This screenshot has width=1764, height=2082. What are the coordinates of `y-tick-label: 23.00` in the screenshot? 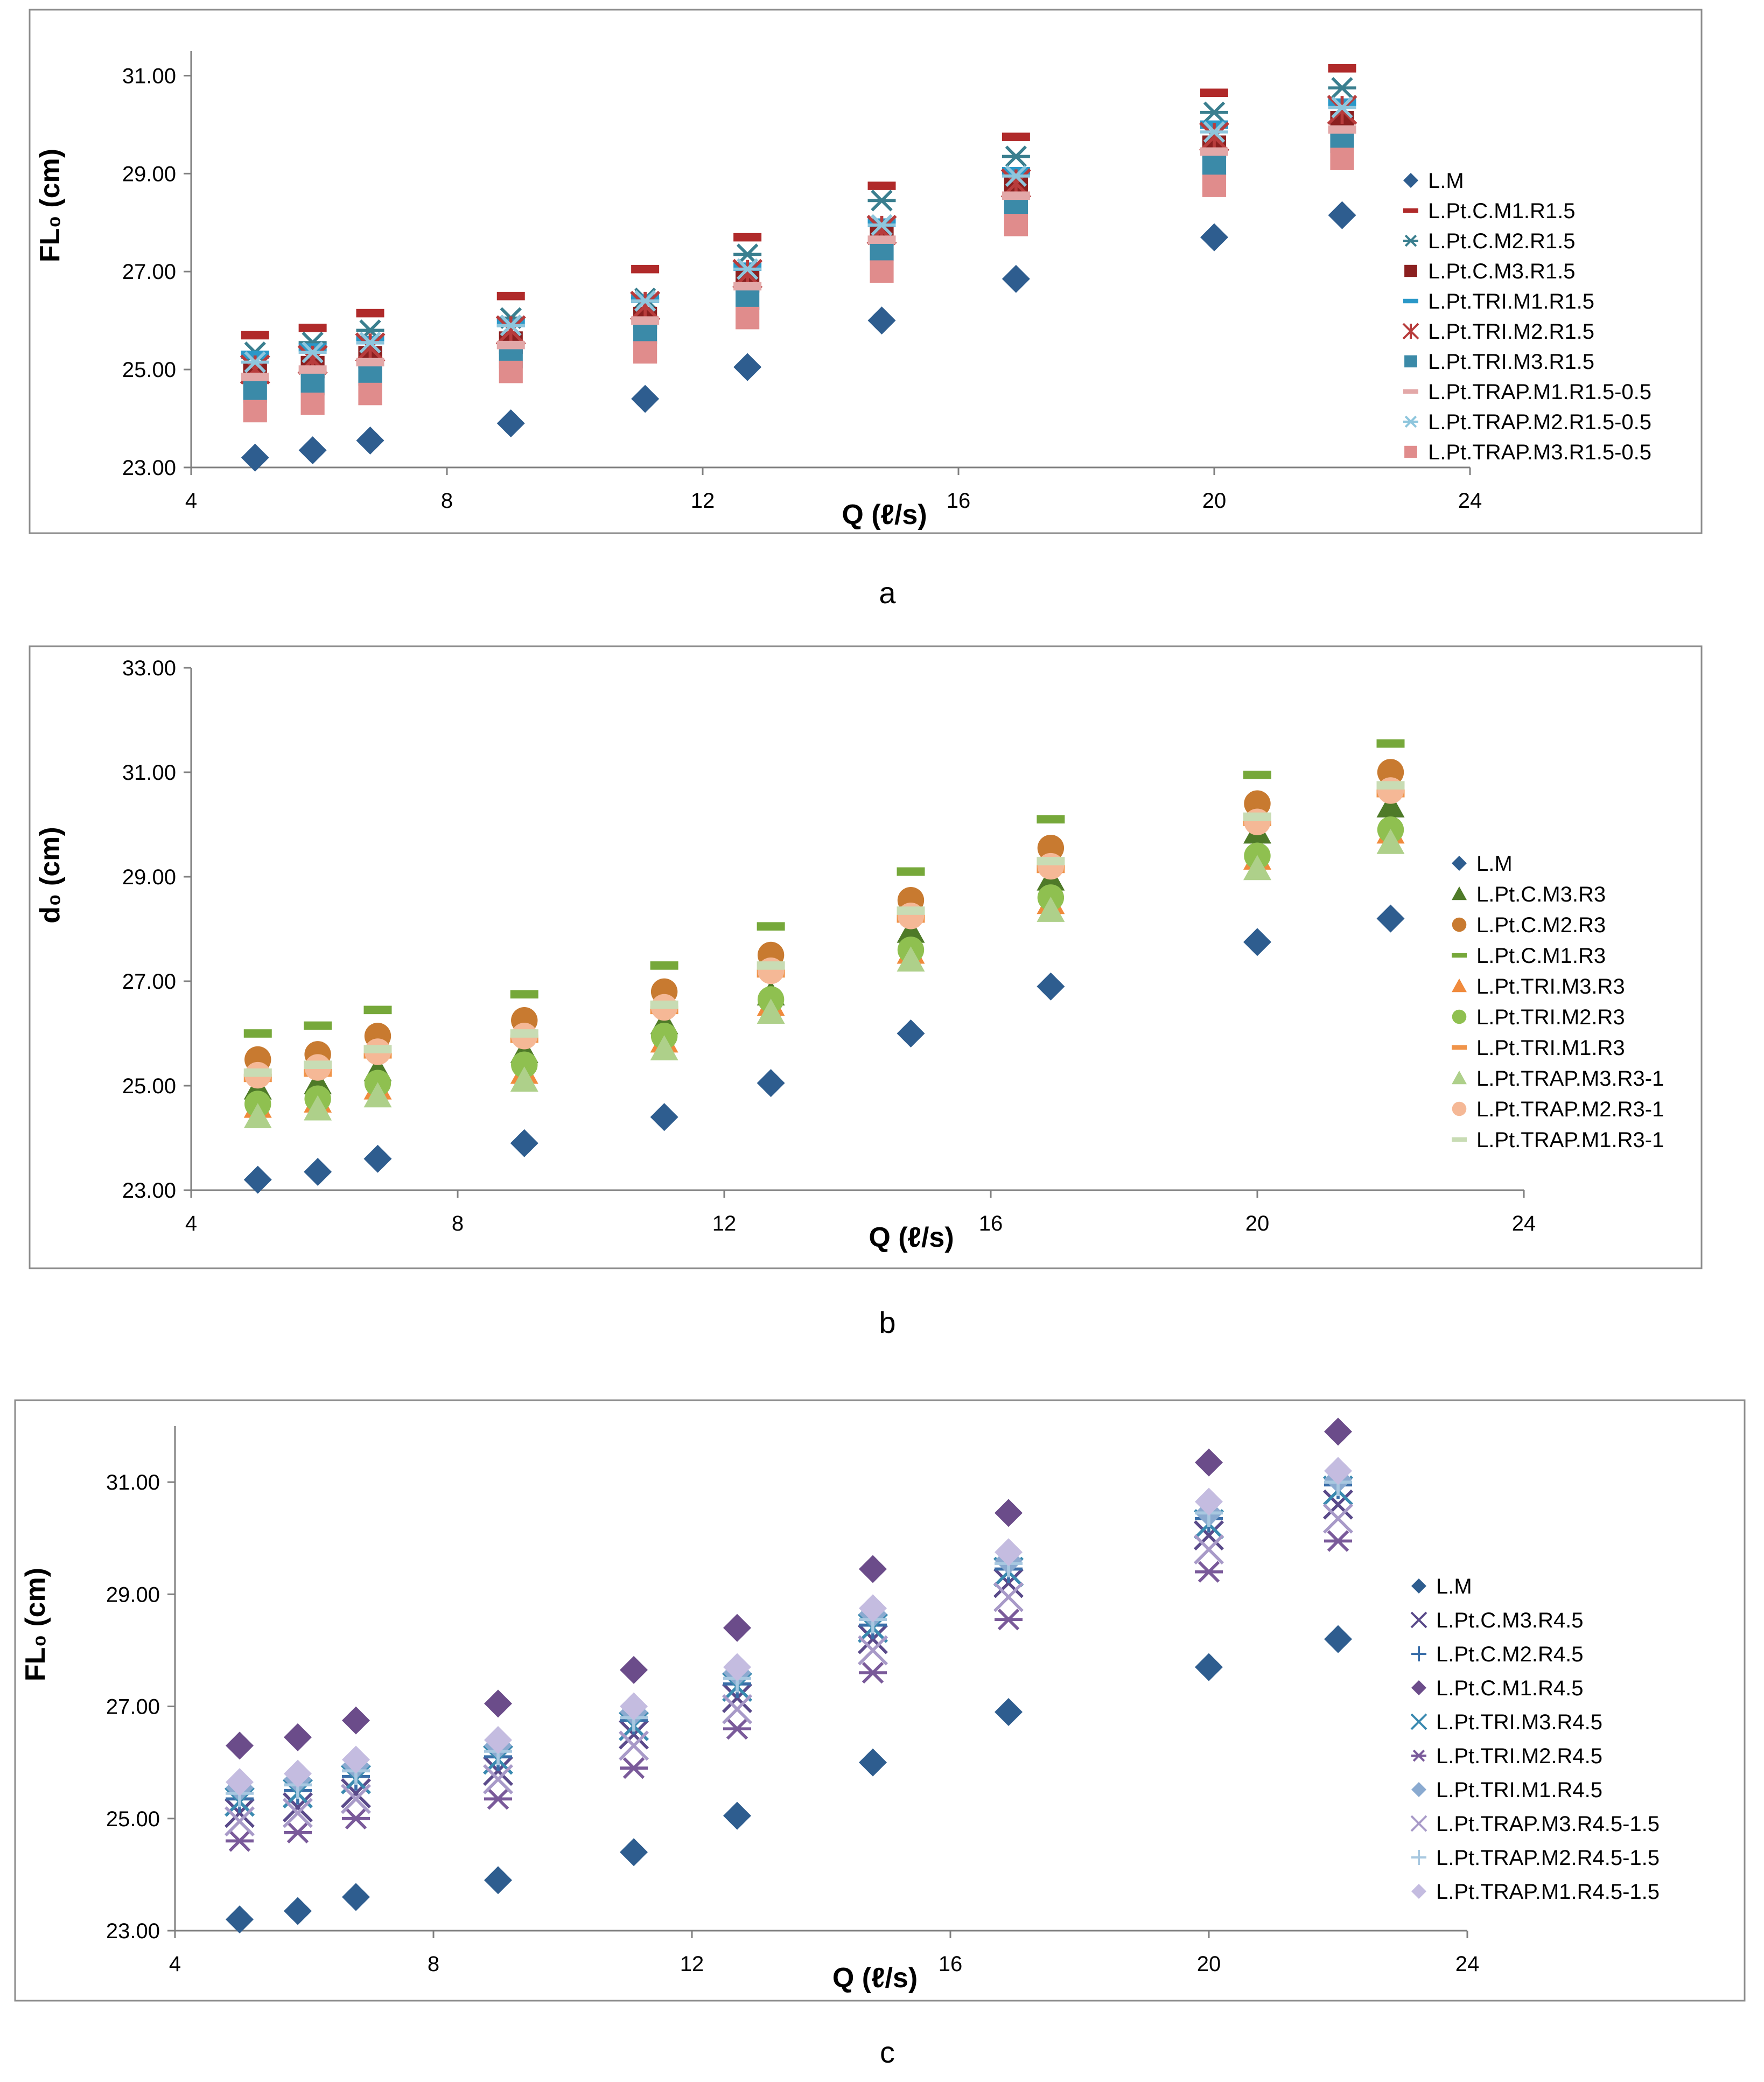 It's located at (133, 1931).